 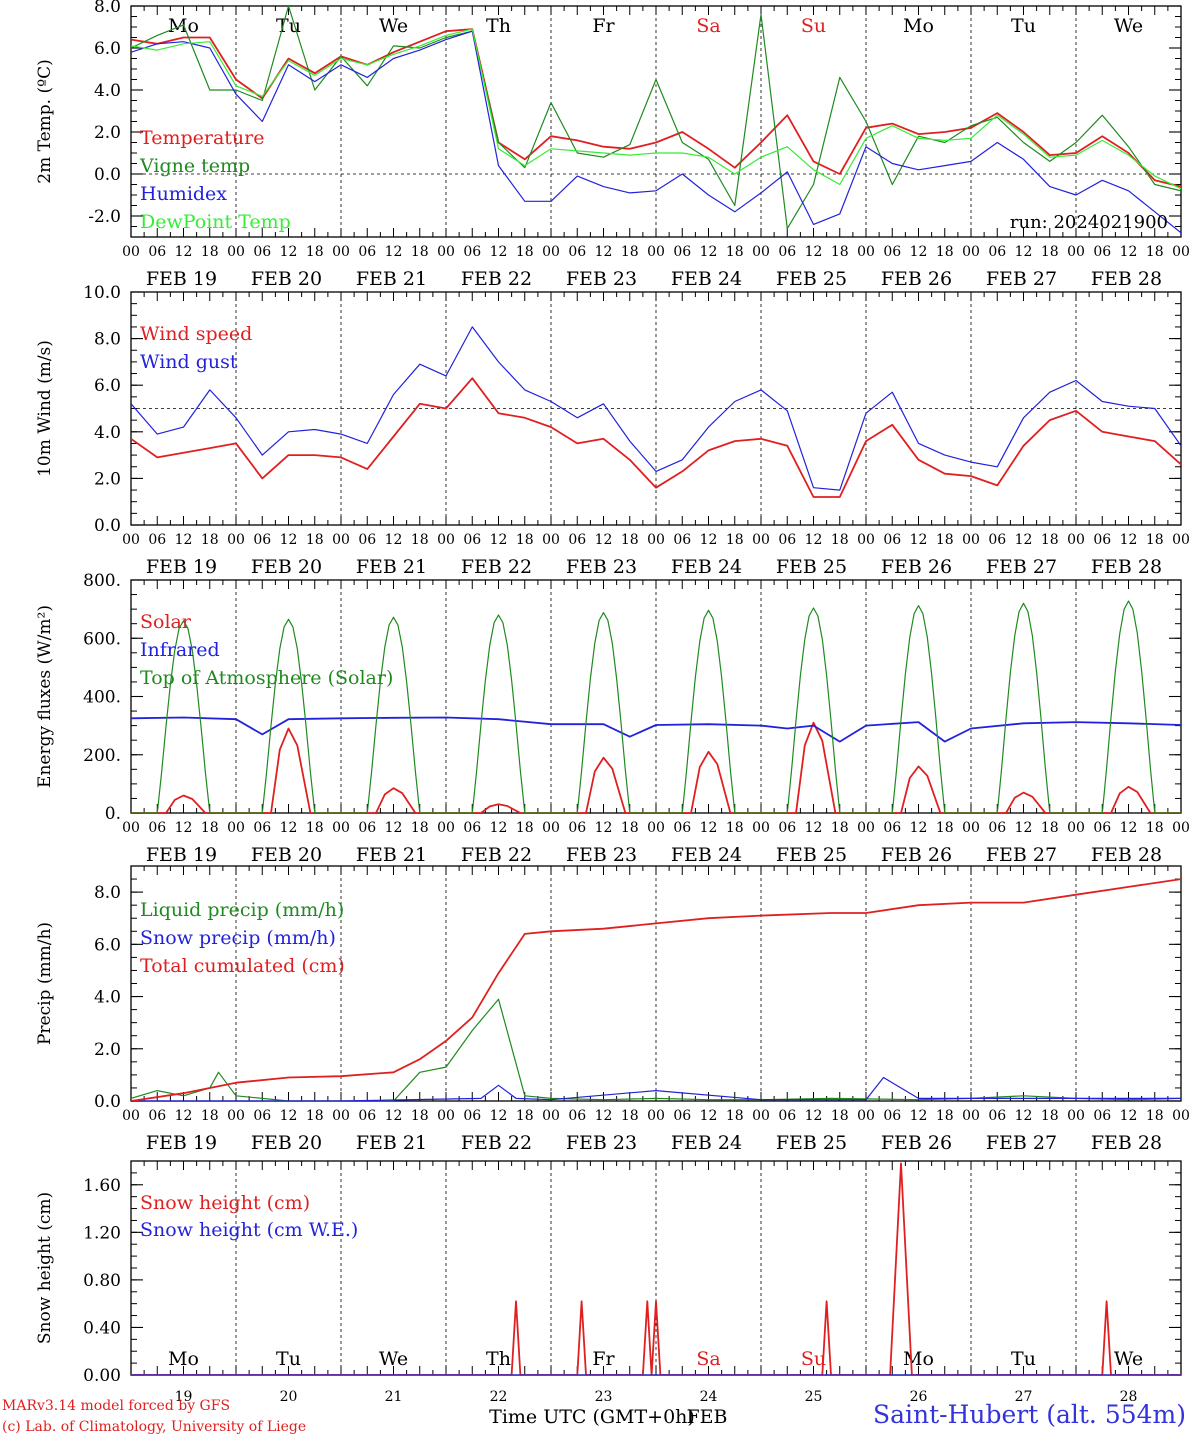 What do you see at coordinates (107, 8) in the screenshot?
I see `y-tick-label: 8.0` at bounding box center [107, 8].